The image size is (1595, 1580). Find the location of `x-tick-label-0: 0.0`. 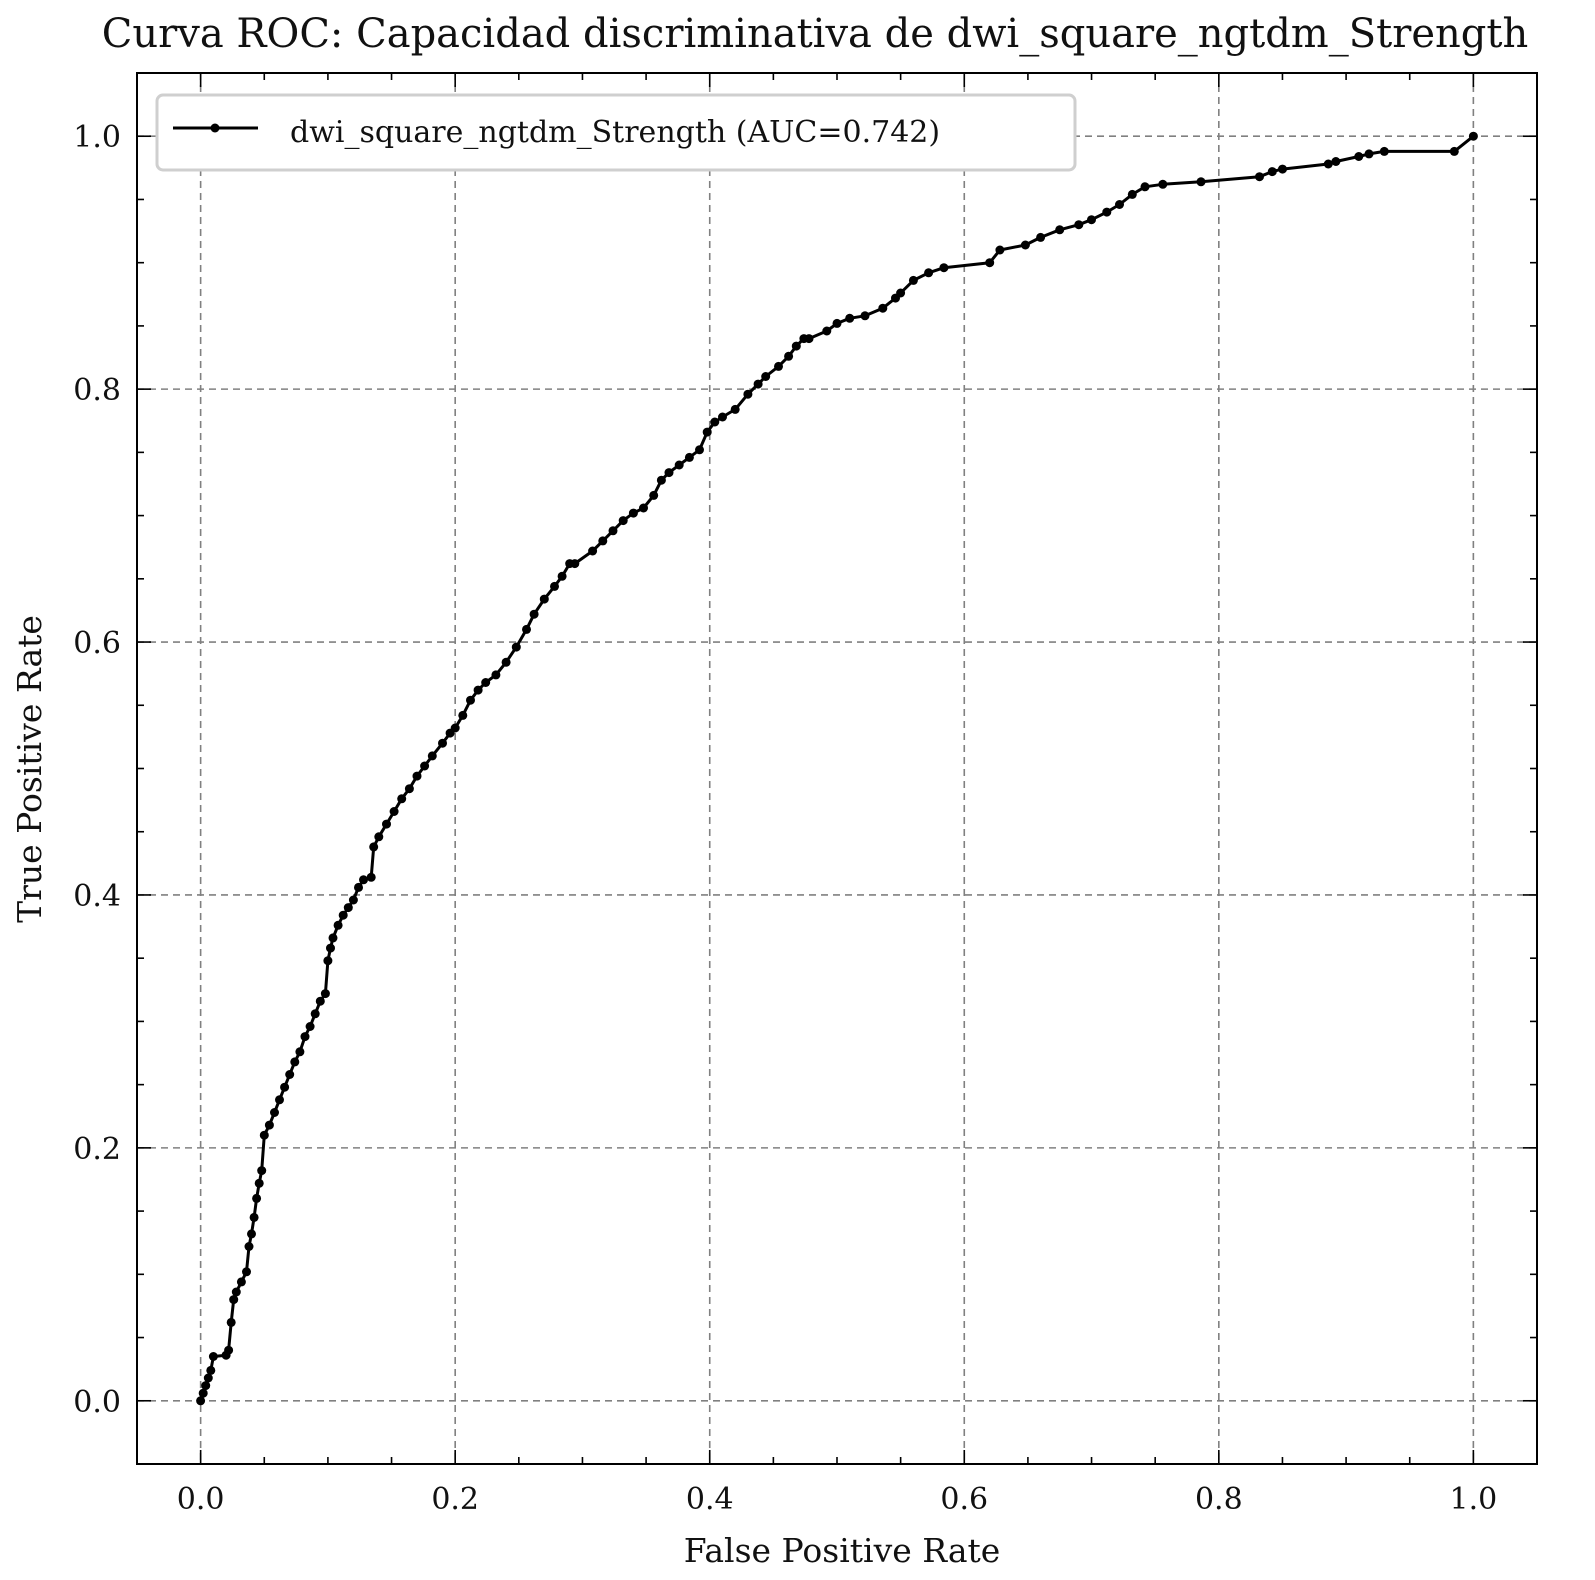

x-tick-label-0: 0.0 is located at coordinates (201, 1499).